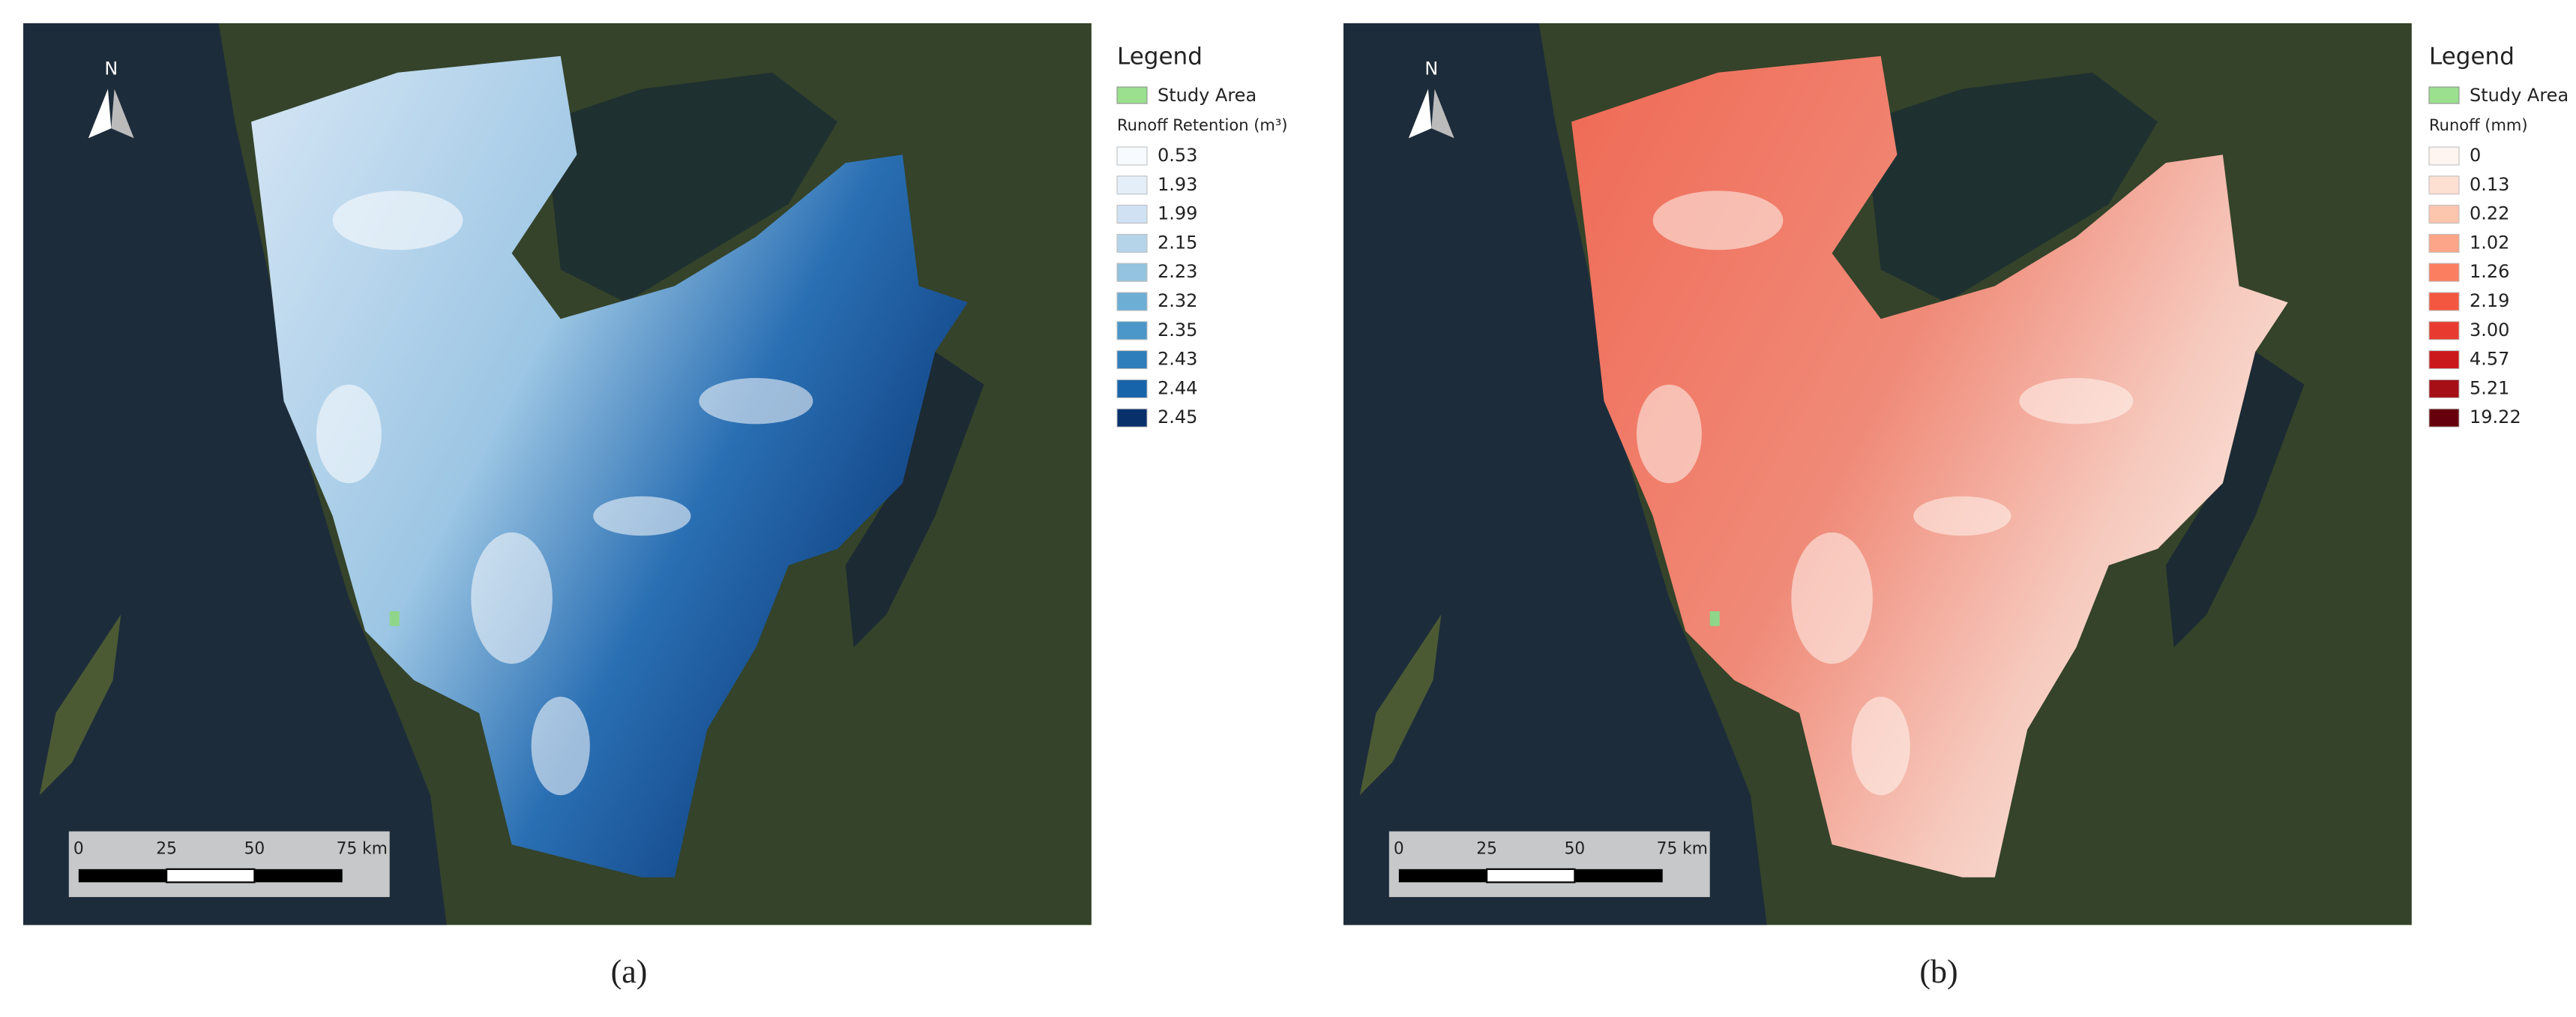 This screenshot has width=2576, height=1017. I want to click on legend-label: 2.32, so click(1177, 300).